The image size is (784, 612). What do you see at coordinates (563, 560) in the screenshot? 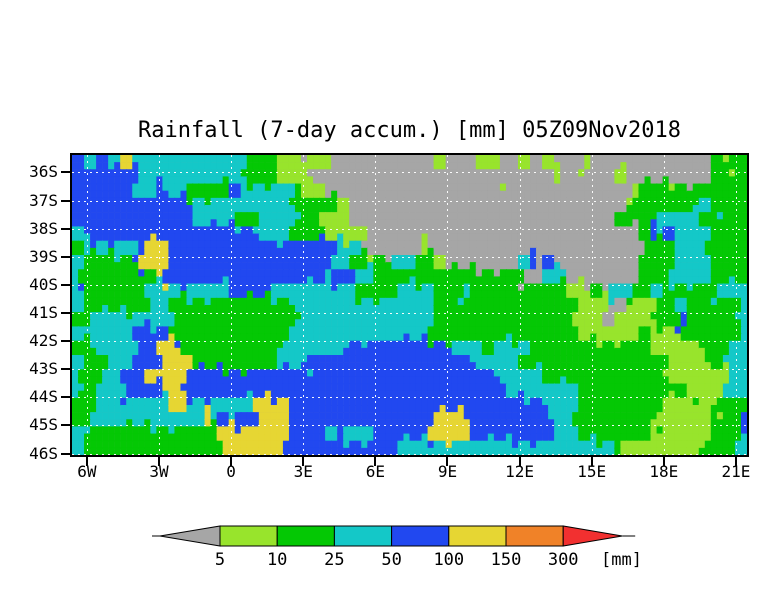
I see `colorbar-level-label: 300` at bounding box center [563, 560].